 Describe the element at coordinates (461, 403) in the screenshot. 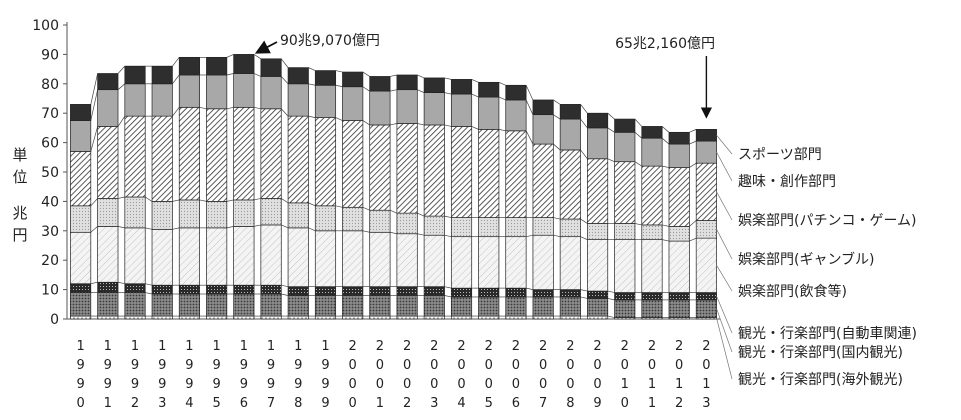

I see `x-tick-label-digit: 4` at that location.